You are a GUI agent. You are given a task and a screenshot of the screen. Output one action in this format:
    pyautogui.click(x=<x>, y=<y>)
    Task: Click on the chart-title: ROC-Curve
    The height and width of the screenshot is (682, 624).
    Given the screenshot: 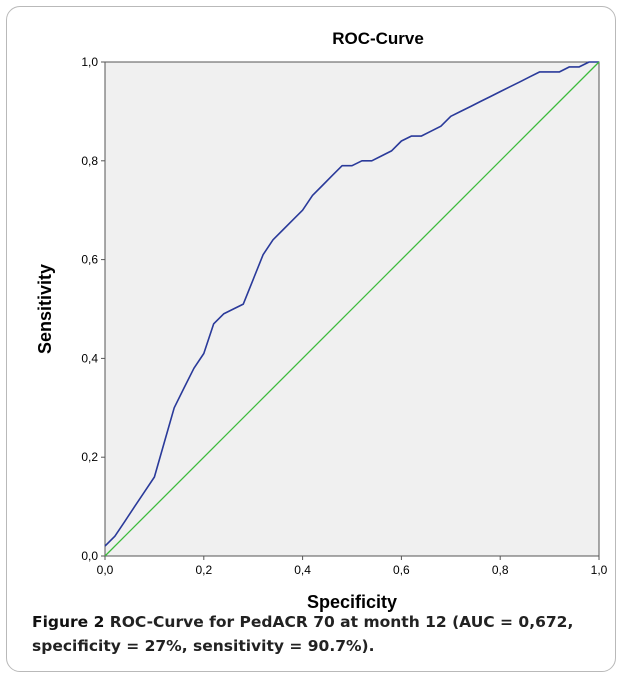 What is the action you would take?
    pyautogui.click(x=378, y=38)
    